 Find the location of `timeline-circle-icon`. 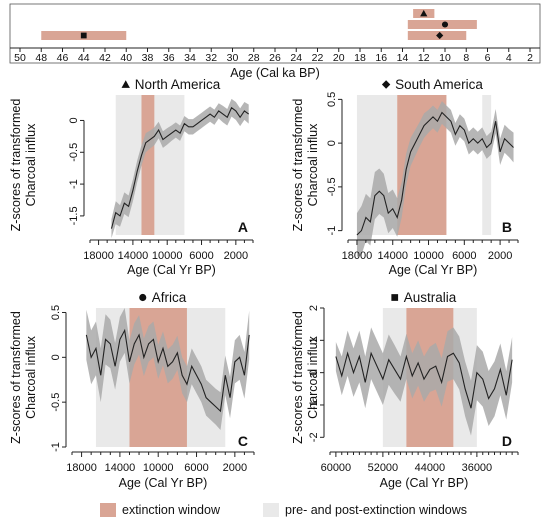

timeline-circle-icon is located at coordinates (445, 24).